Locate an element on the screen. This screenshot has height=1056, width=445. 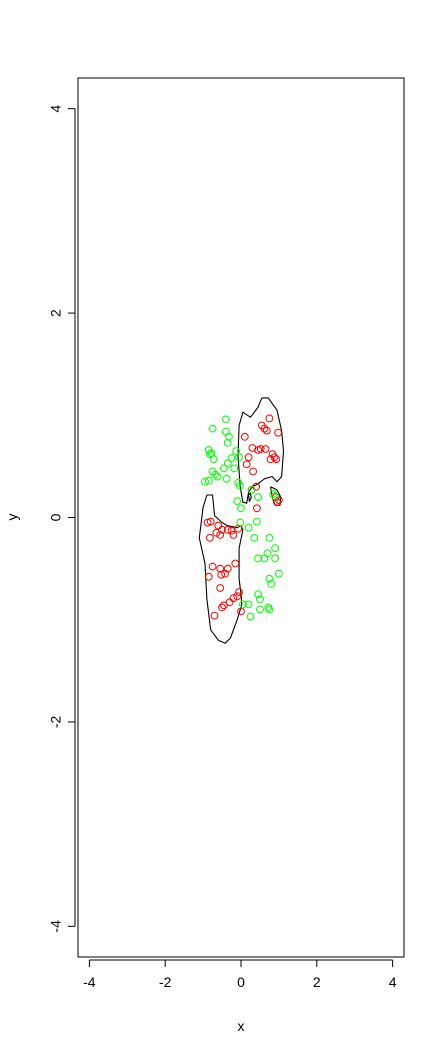
y-tick-label: 2 is located at coordinates (56, 313).